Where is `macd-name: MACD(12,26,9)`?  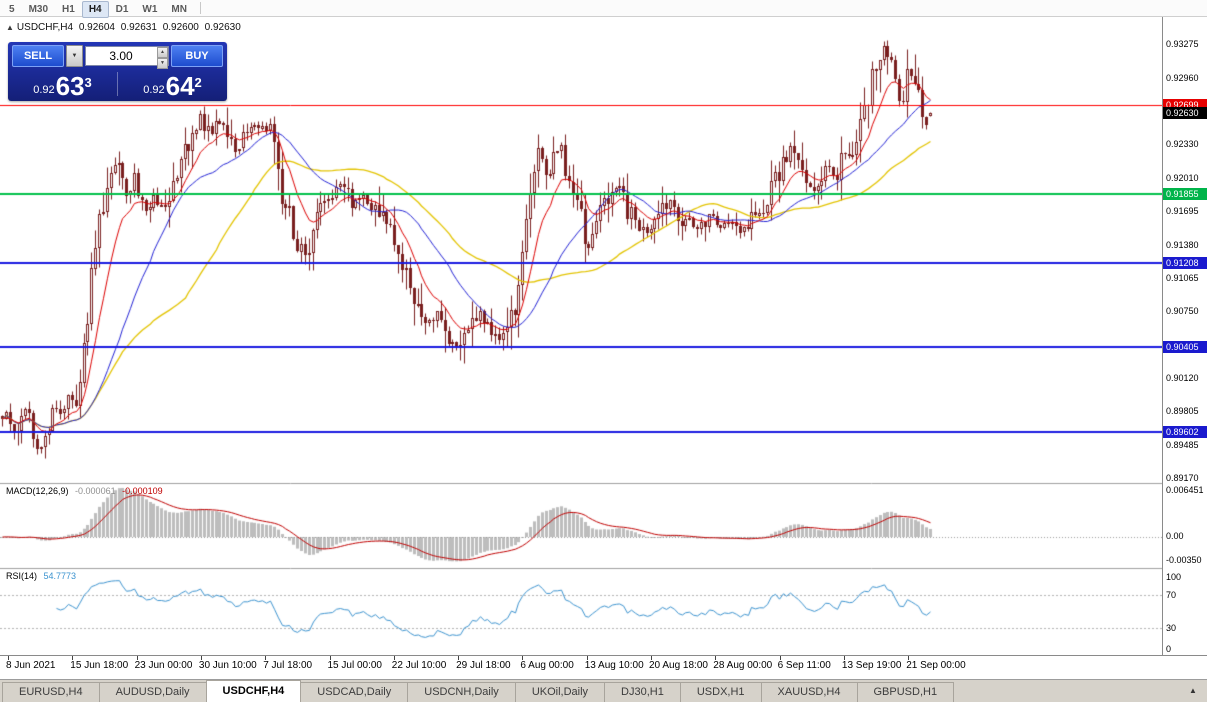
macd-name: MACD(12,26,9) is located at coordinates (37, 491).